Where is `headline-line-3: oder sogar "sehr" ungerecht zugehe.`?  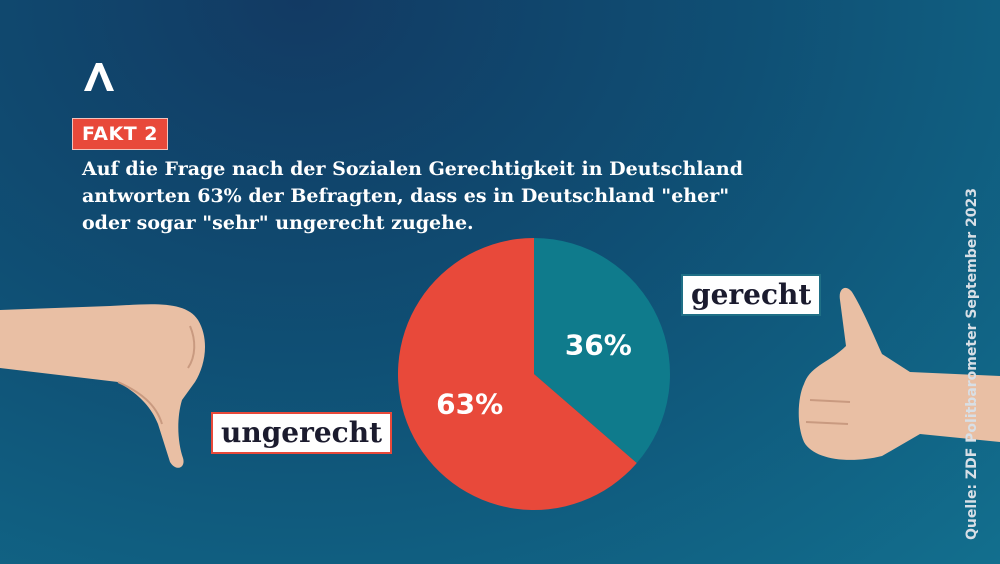 headline-line-3: oder sogar "sehr" ungerecht zugehe. is located at coordinates (278, 223).